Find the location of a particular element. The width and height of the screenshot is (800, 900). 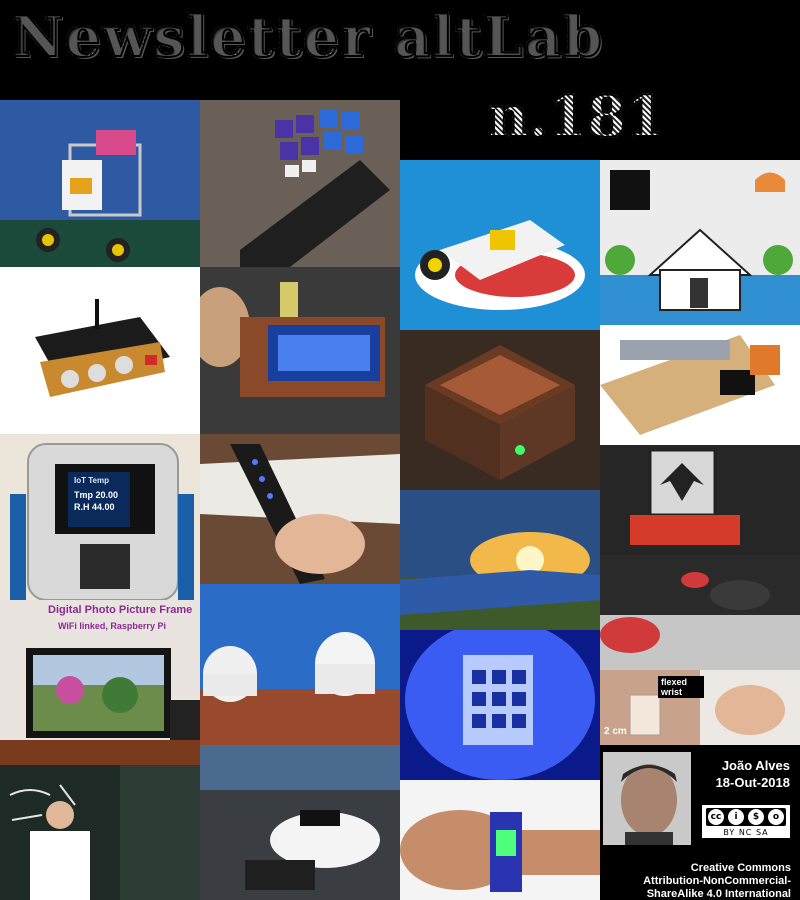

license-line-3: ShareAlike 4.0 International is located at coordinates (718, 894).